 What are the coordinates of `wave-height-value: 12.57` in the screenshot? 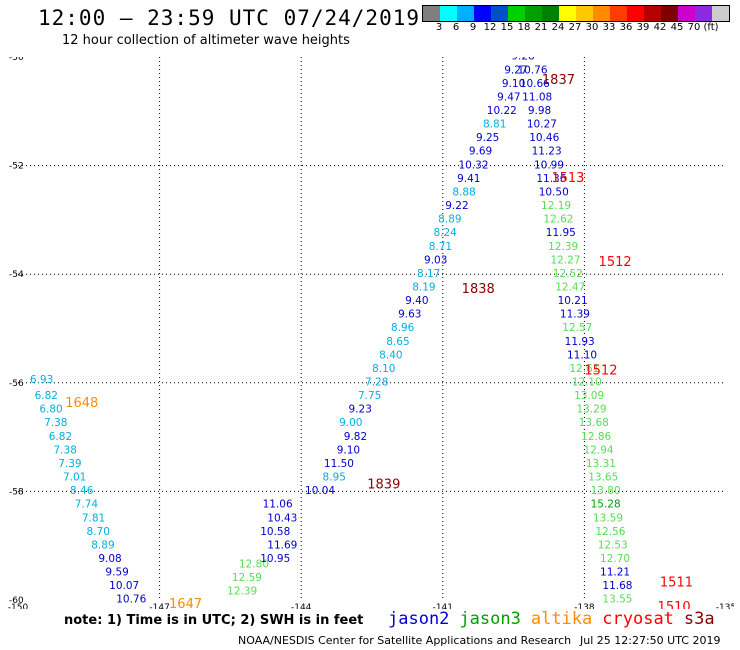 It's located at (577, 328).